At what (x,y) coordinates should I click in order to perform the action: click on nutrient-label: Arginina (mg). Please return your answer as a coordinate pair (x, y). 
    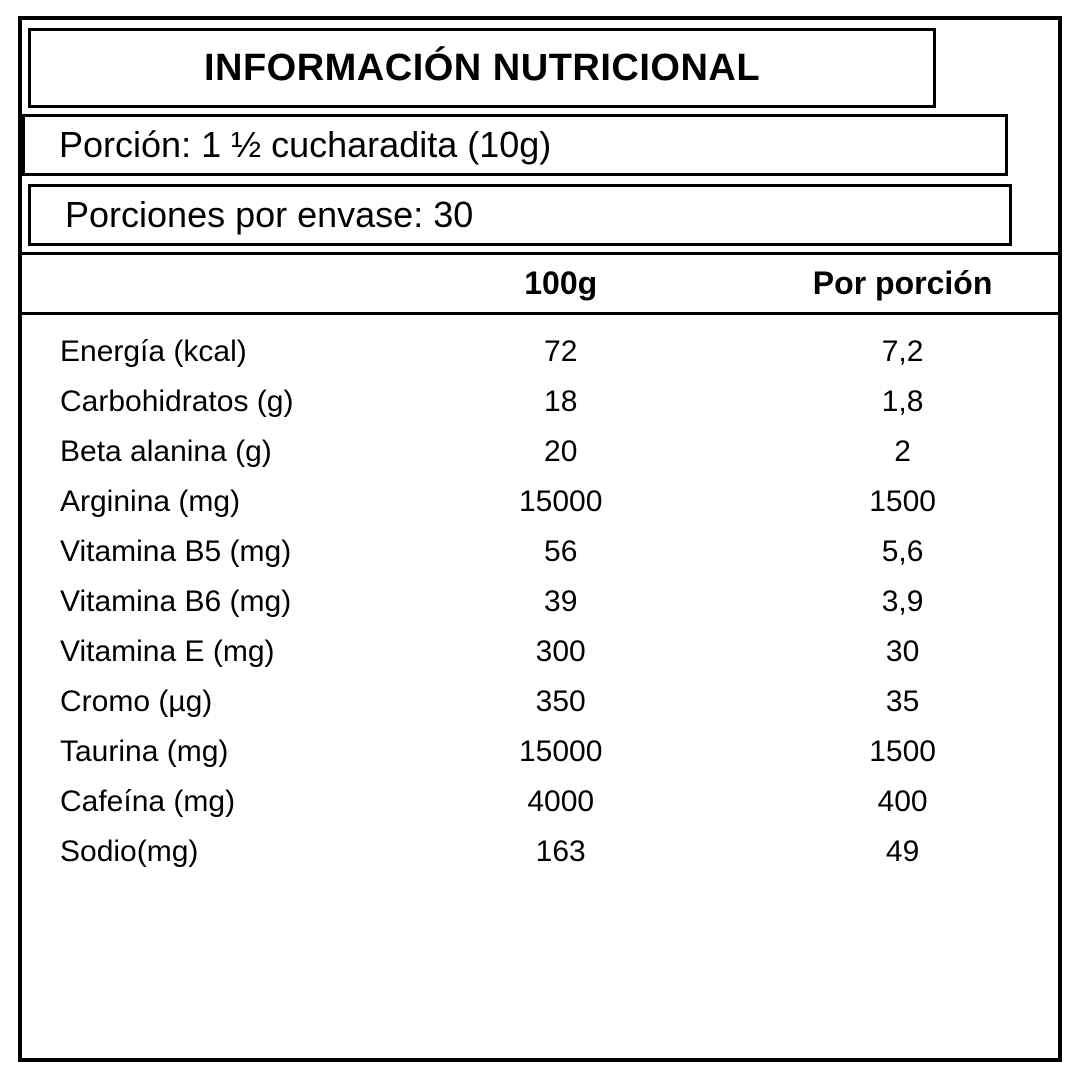
    Looking at the image, I should click on (150, 501).